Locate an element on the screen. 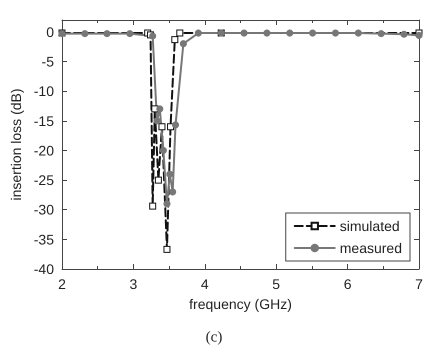 This screenshot has width=428, height=354. y-tick-label: -10 is located at coordinates (44, 91).